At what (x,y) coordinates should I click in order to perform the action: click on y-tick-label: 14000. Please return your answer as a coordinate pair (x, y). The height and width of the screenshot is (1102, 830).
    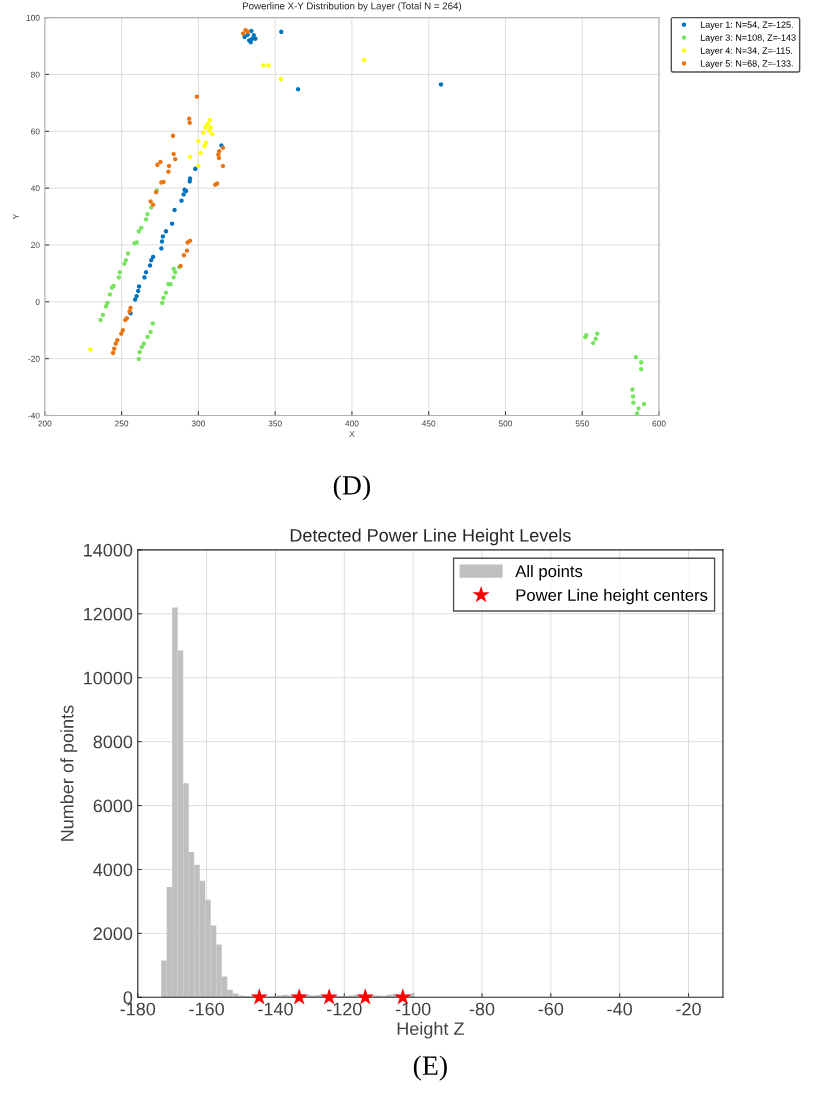
    Looking at the image, I should click on (108, 550).